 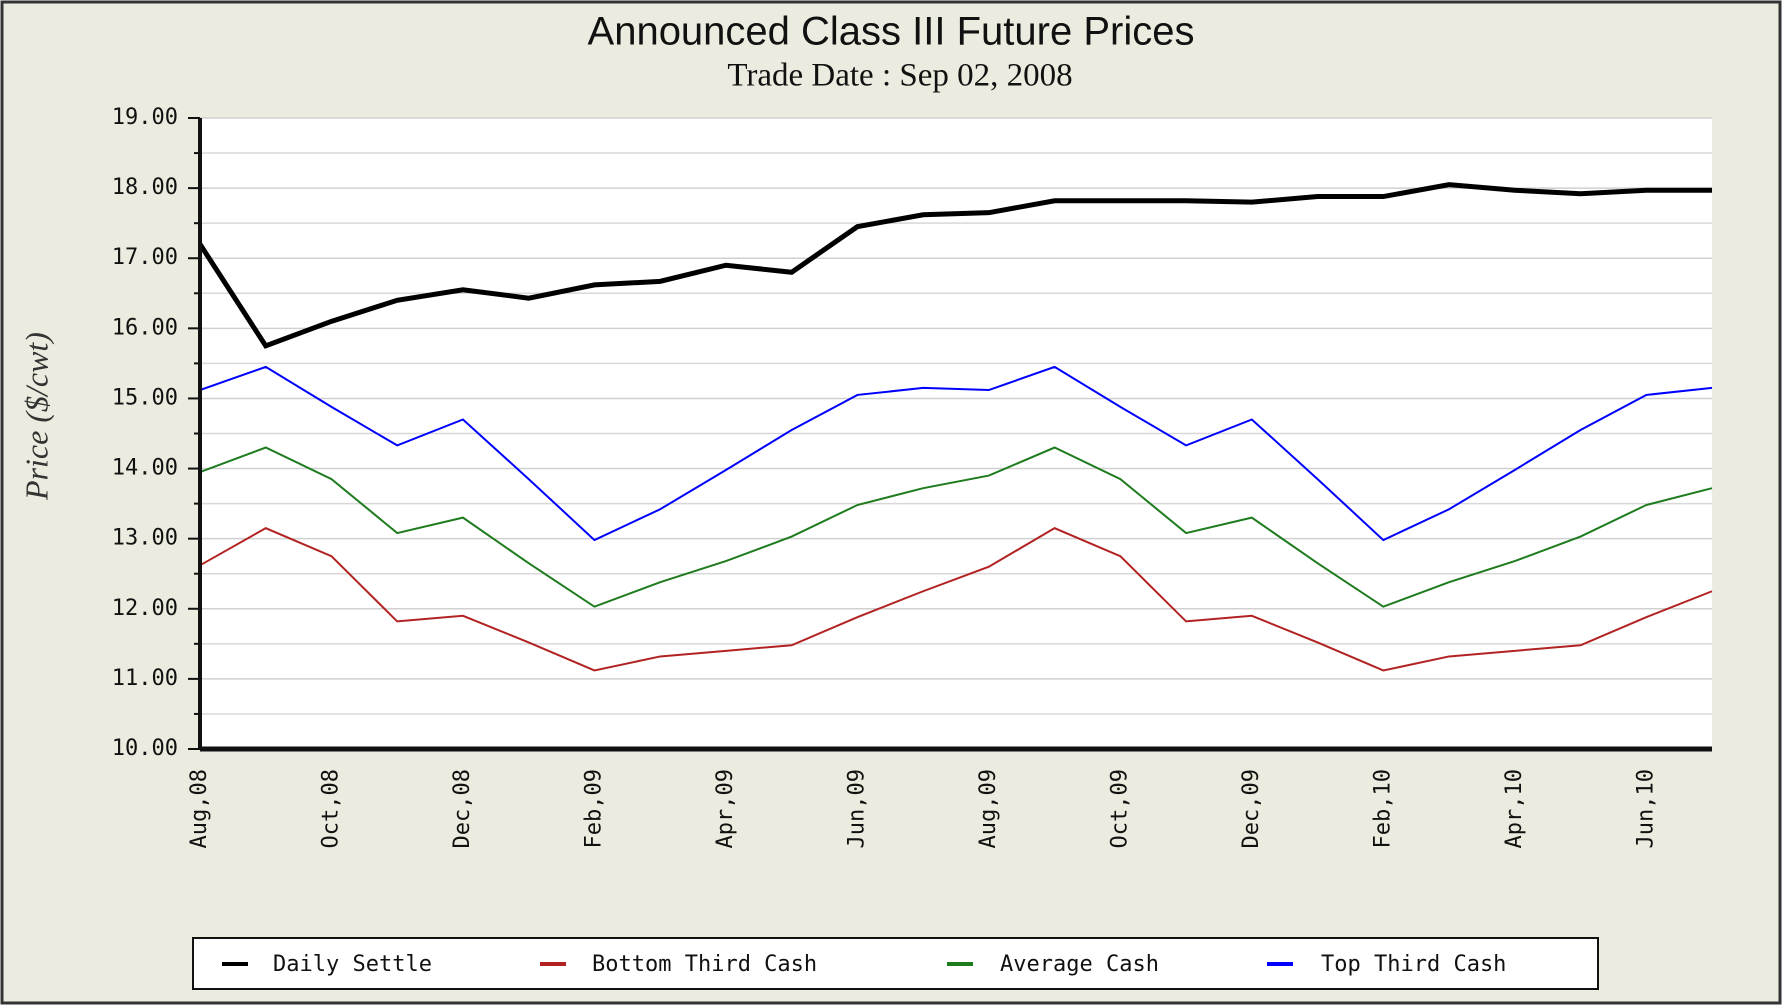 What do you see at coordinates (145, 468) in the screenshot?
I see `y-tick-label: 14.00` at bounding box center [145, 468].